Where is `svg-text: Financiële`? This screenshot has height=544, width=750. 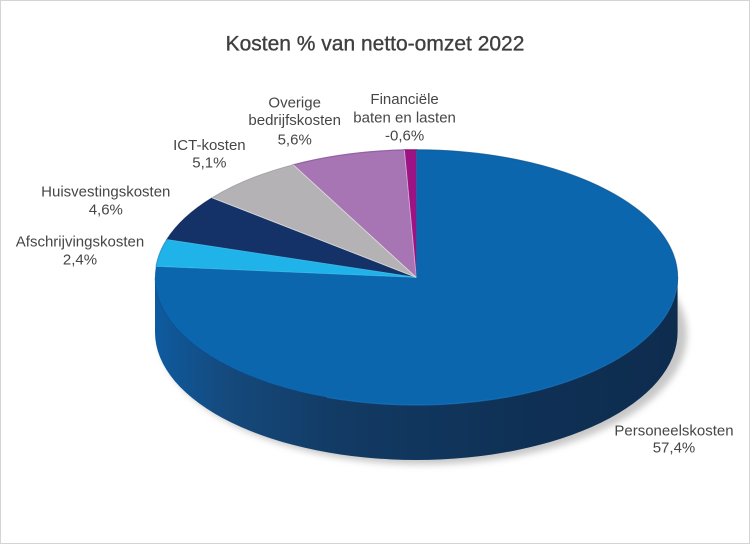
svg-text: Financiële is located at coordinates (404, 99).